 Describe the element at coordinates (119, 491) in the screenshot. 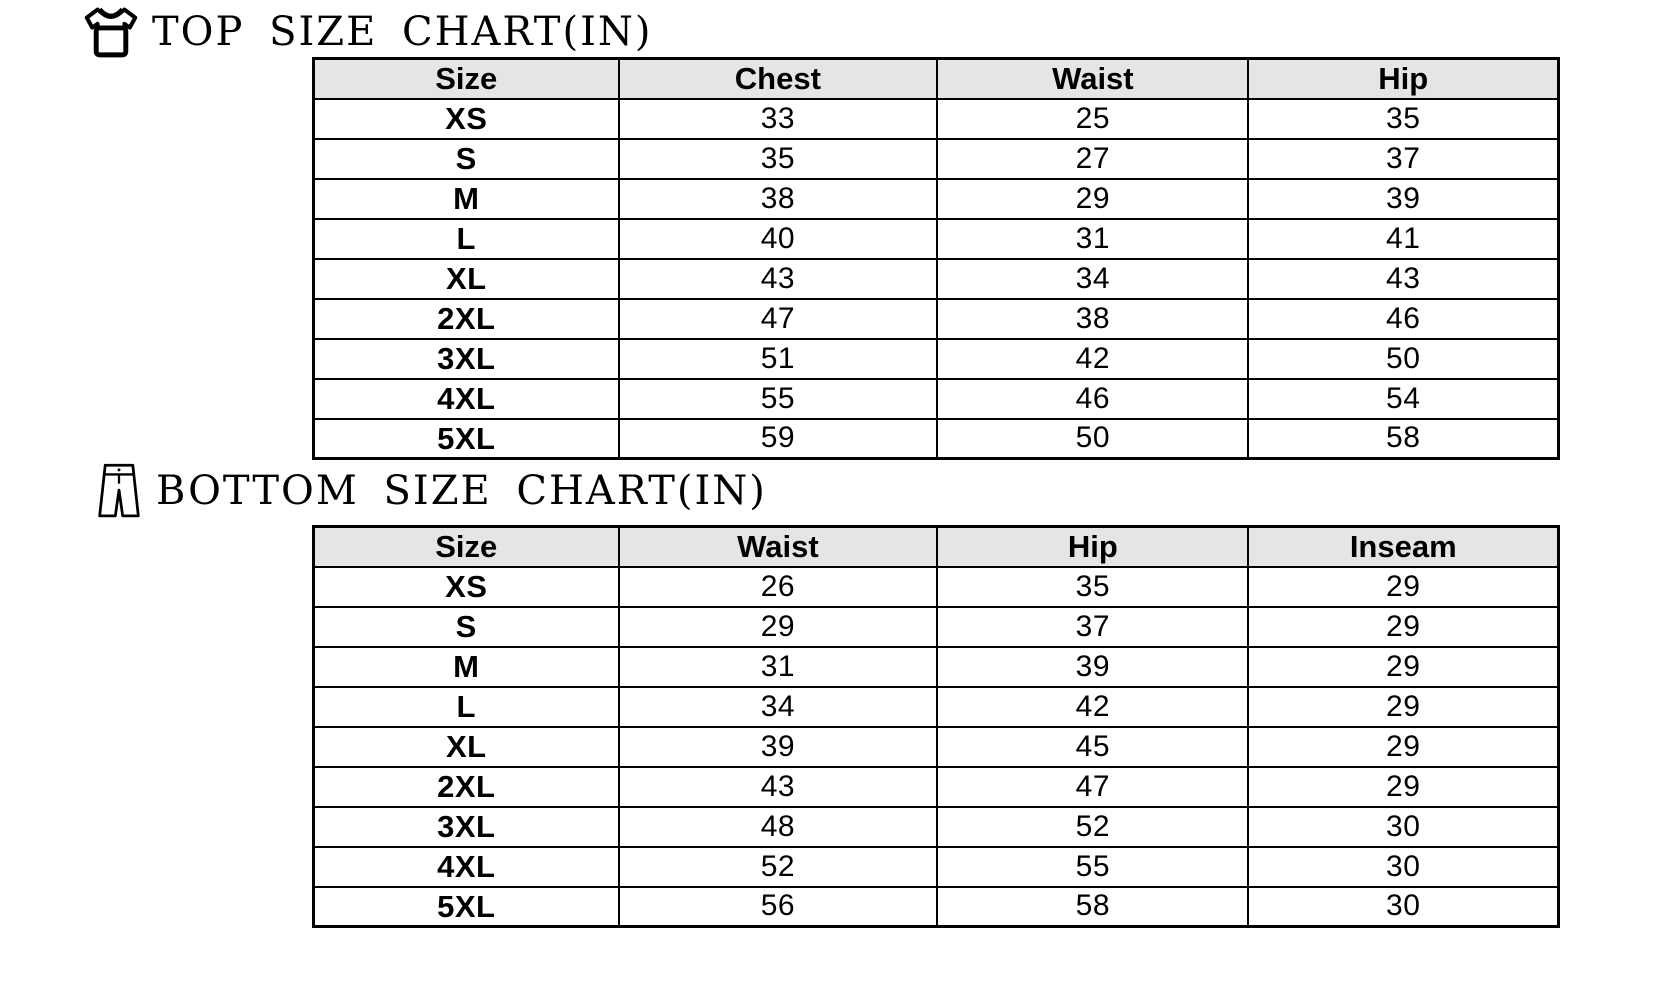

I see `pants-icon` at that location.